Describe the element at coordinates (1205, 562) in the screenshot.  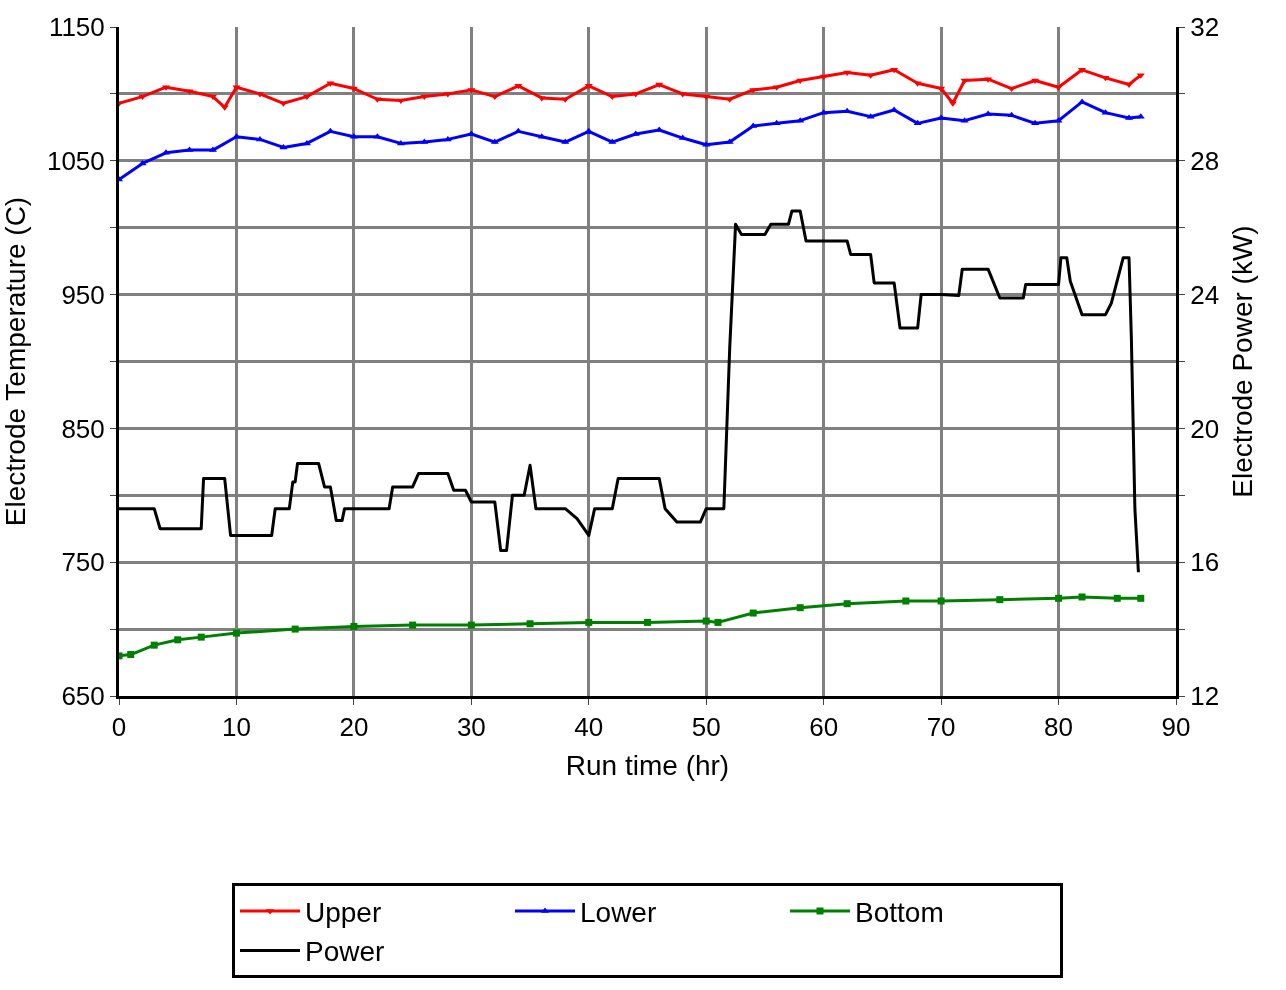
I see `y2-tick-label: 16` at that location.